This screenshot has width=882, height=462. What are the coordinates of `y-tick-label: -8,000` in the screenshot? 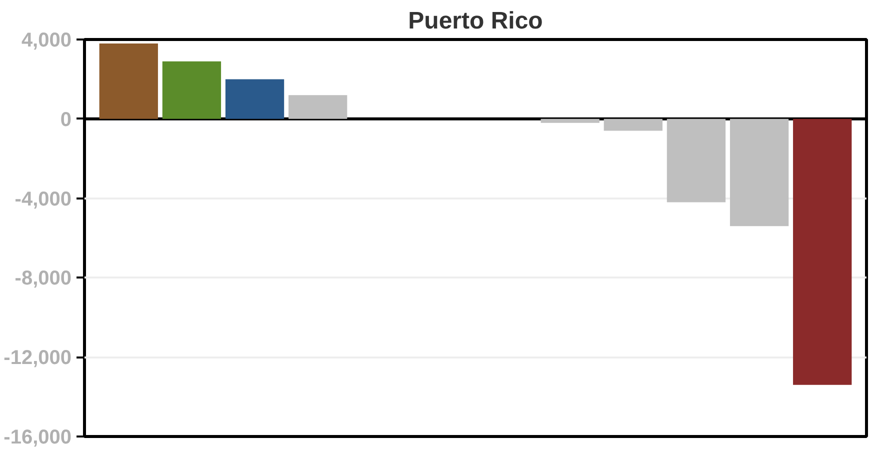 It's located at (43, 279).